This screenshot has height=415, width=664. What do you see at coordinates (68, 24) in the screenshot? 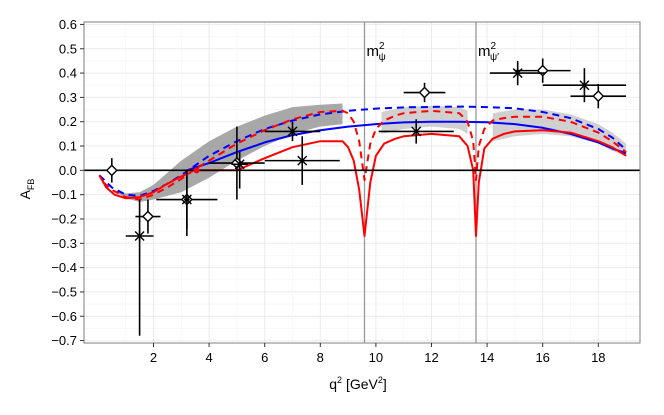
I see `y-tick-label: 0.6` at bounding box center [68, 24].